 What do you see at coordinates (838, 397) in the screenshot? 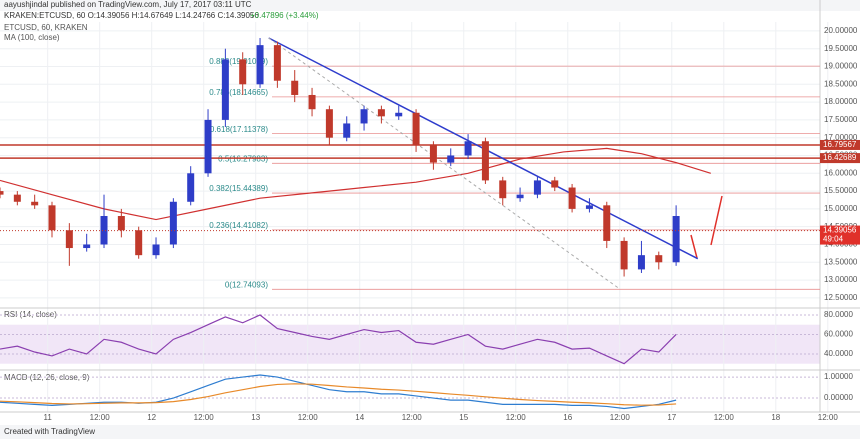
I see `y-tick-label: 0.00000` at bounding box center [838, 397].